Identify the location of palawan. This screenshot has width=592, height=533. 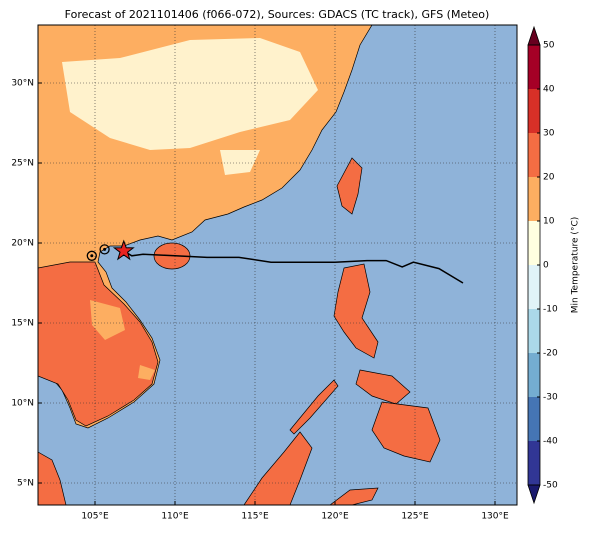
(314, 407).